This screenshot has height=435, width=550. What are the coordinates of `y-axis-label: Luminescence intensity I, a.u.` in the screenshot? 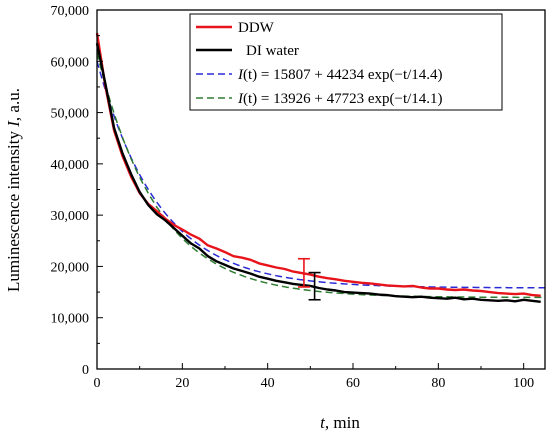 It's located at (13, 190).